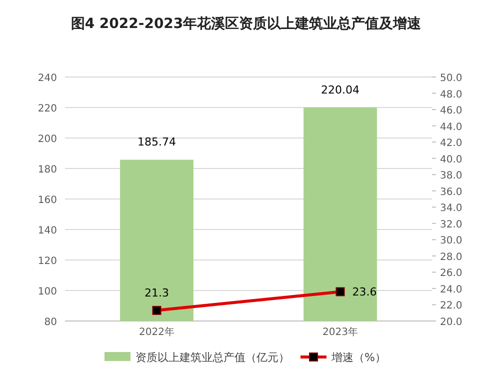  What do you see at coordinates (246, 23) in the screenshot?
I see `chart-title: 图4 2022-2023年花溪区资质以上建筑业总产值及增速` at bounding box center [246, 23].